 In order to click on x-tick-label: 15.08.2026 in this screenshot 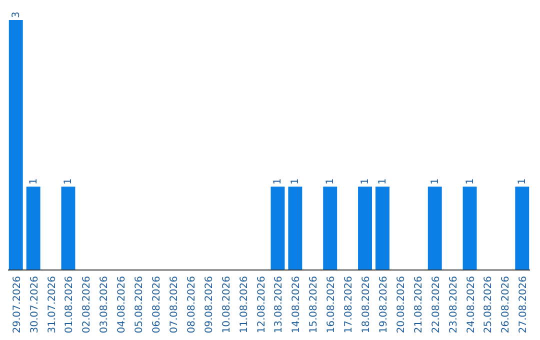, I will do `click(314, 305)`.